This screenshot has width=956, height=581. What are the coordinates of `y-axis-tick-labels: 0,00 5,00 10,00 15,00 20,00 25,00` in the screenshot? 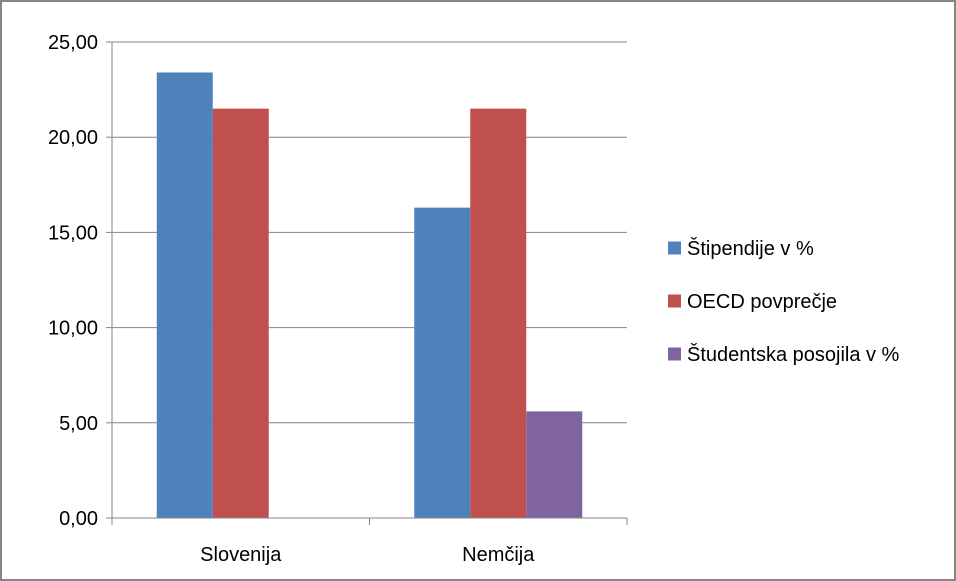 It's located at (73, 281).